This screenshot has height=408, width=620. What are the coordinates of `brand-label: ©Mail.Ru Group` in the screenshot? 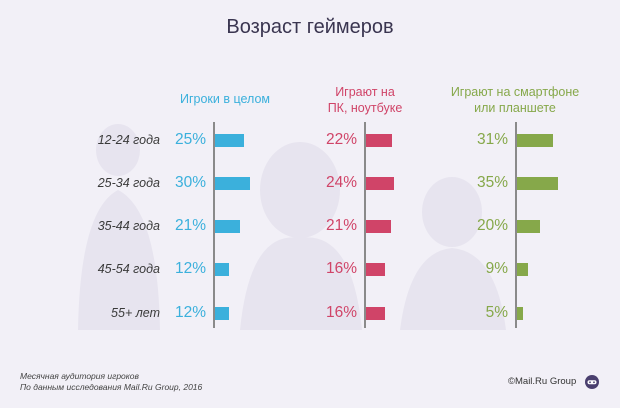 It's located at (542, 381).